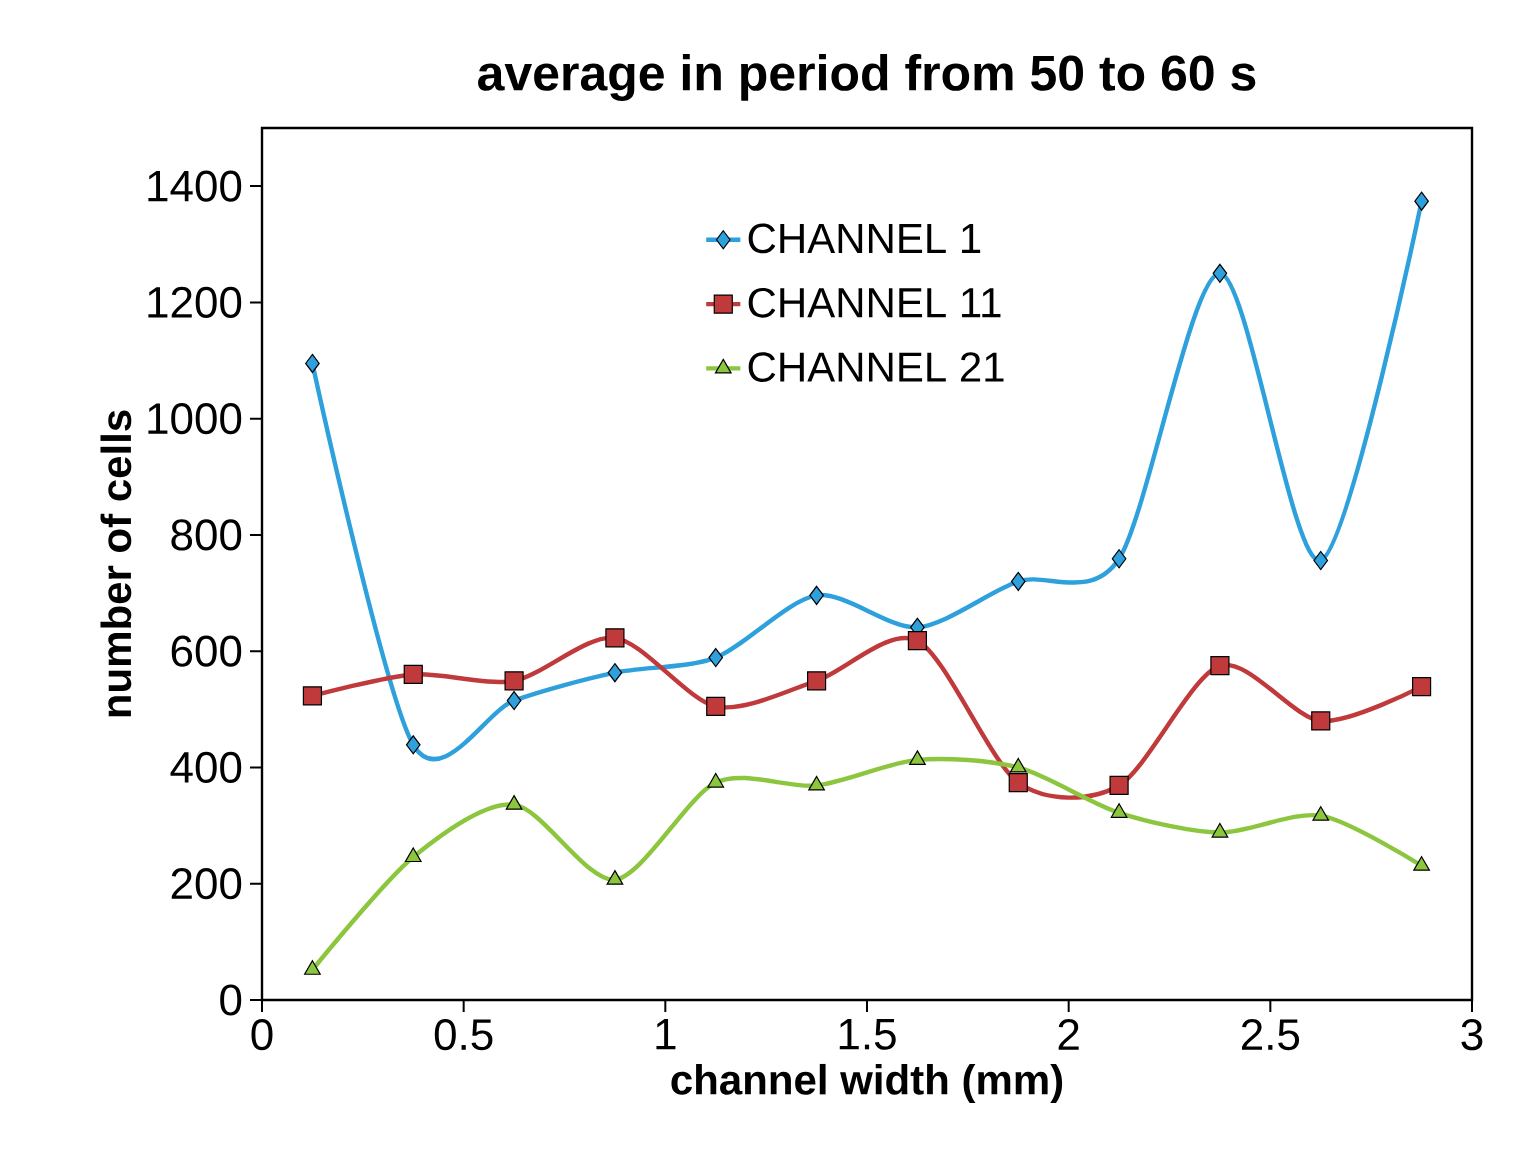 This screenshot has height=1166, width=1523. Describe the element at coordinates (206, 651) in the screenshot. I see `y-tick-label: 600` at that location.